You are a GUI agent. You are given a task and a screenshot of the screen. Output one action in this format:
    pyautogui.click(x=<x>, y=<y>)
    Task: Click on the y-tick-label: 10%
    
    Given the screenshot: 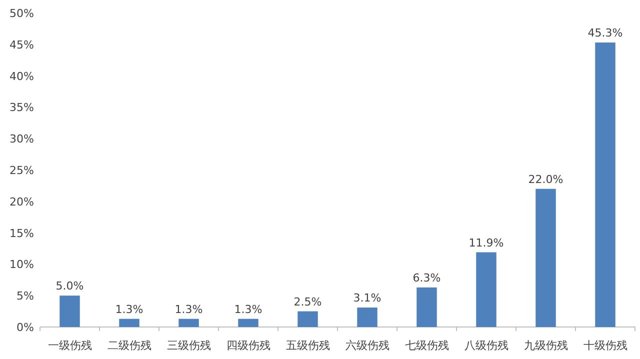 What is the action you would take?
    pyautogui.click(x=22, y=265)
    